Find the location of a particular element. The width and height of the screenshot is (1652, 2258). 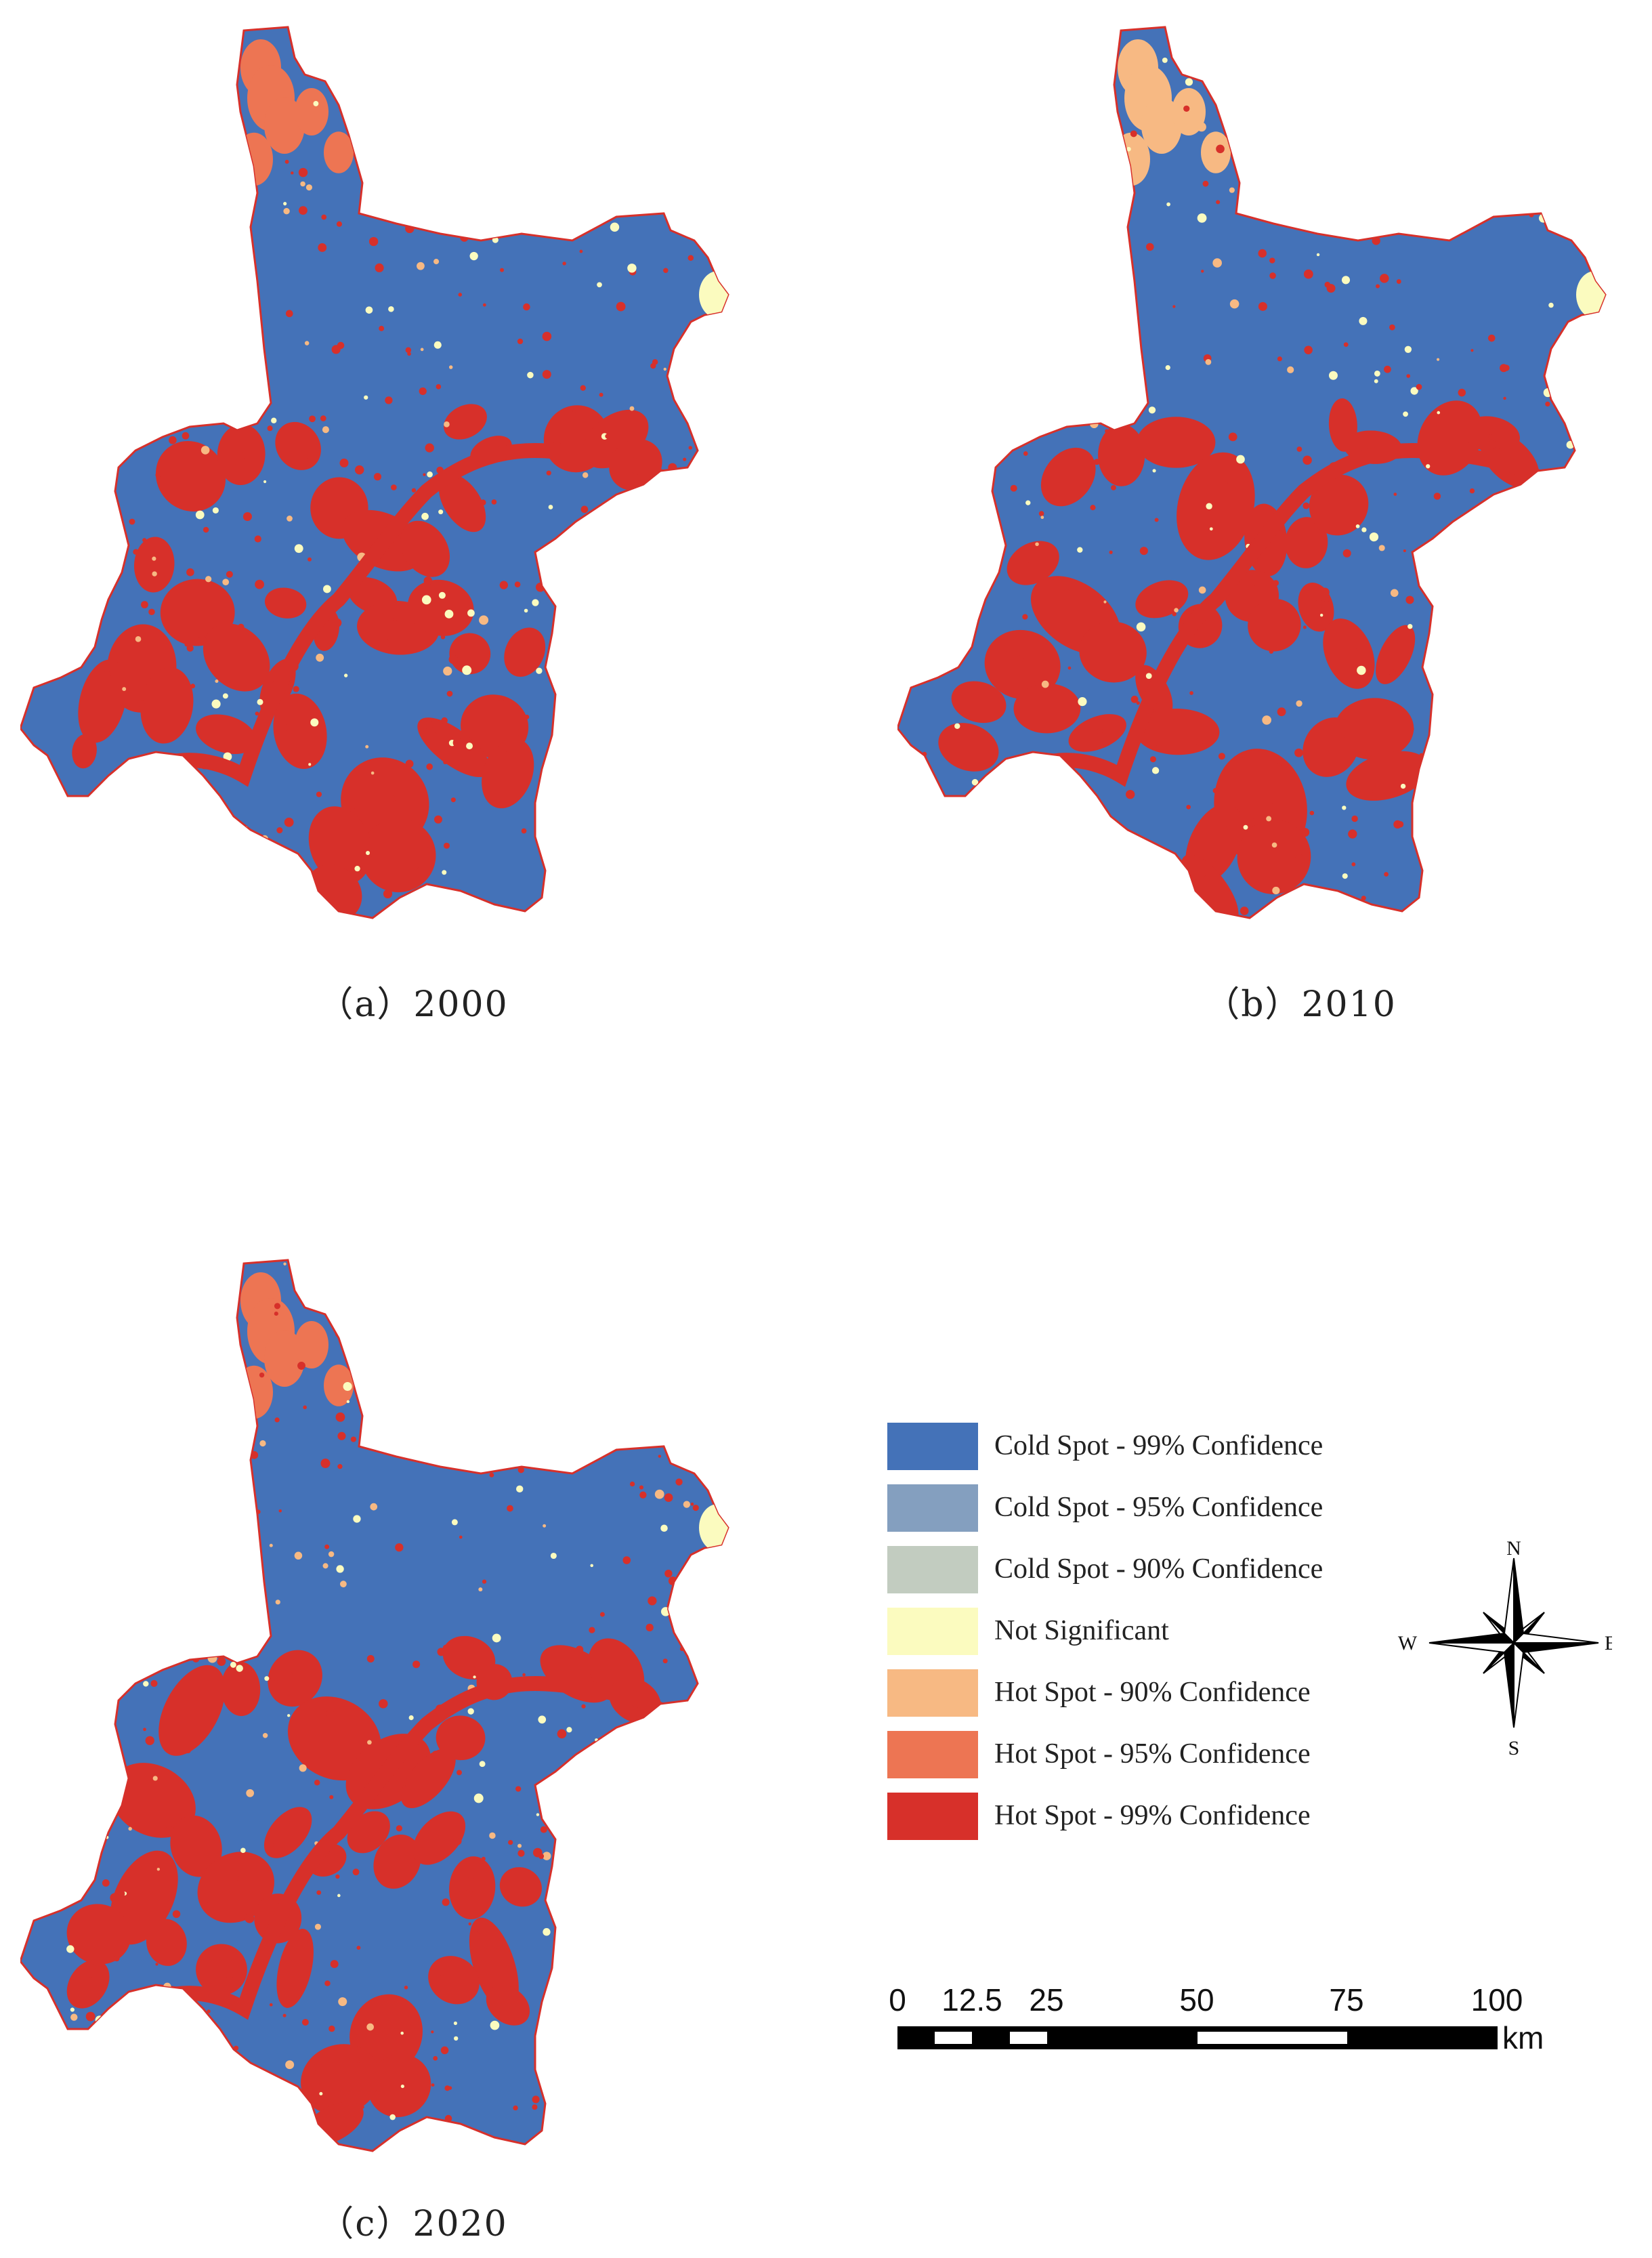

hotspot-cluster is located at coordinates (399, 2086).